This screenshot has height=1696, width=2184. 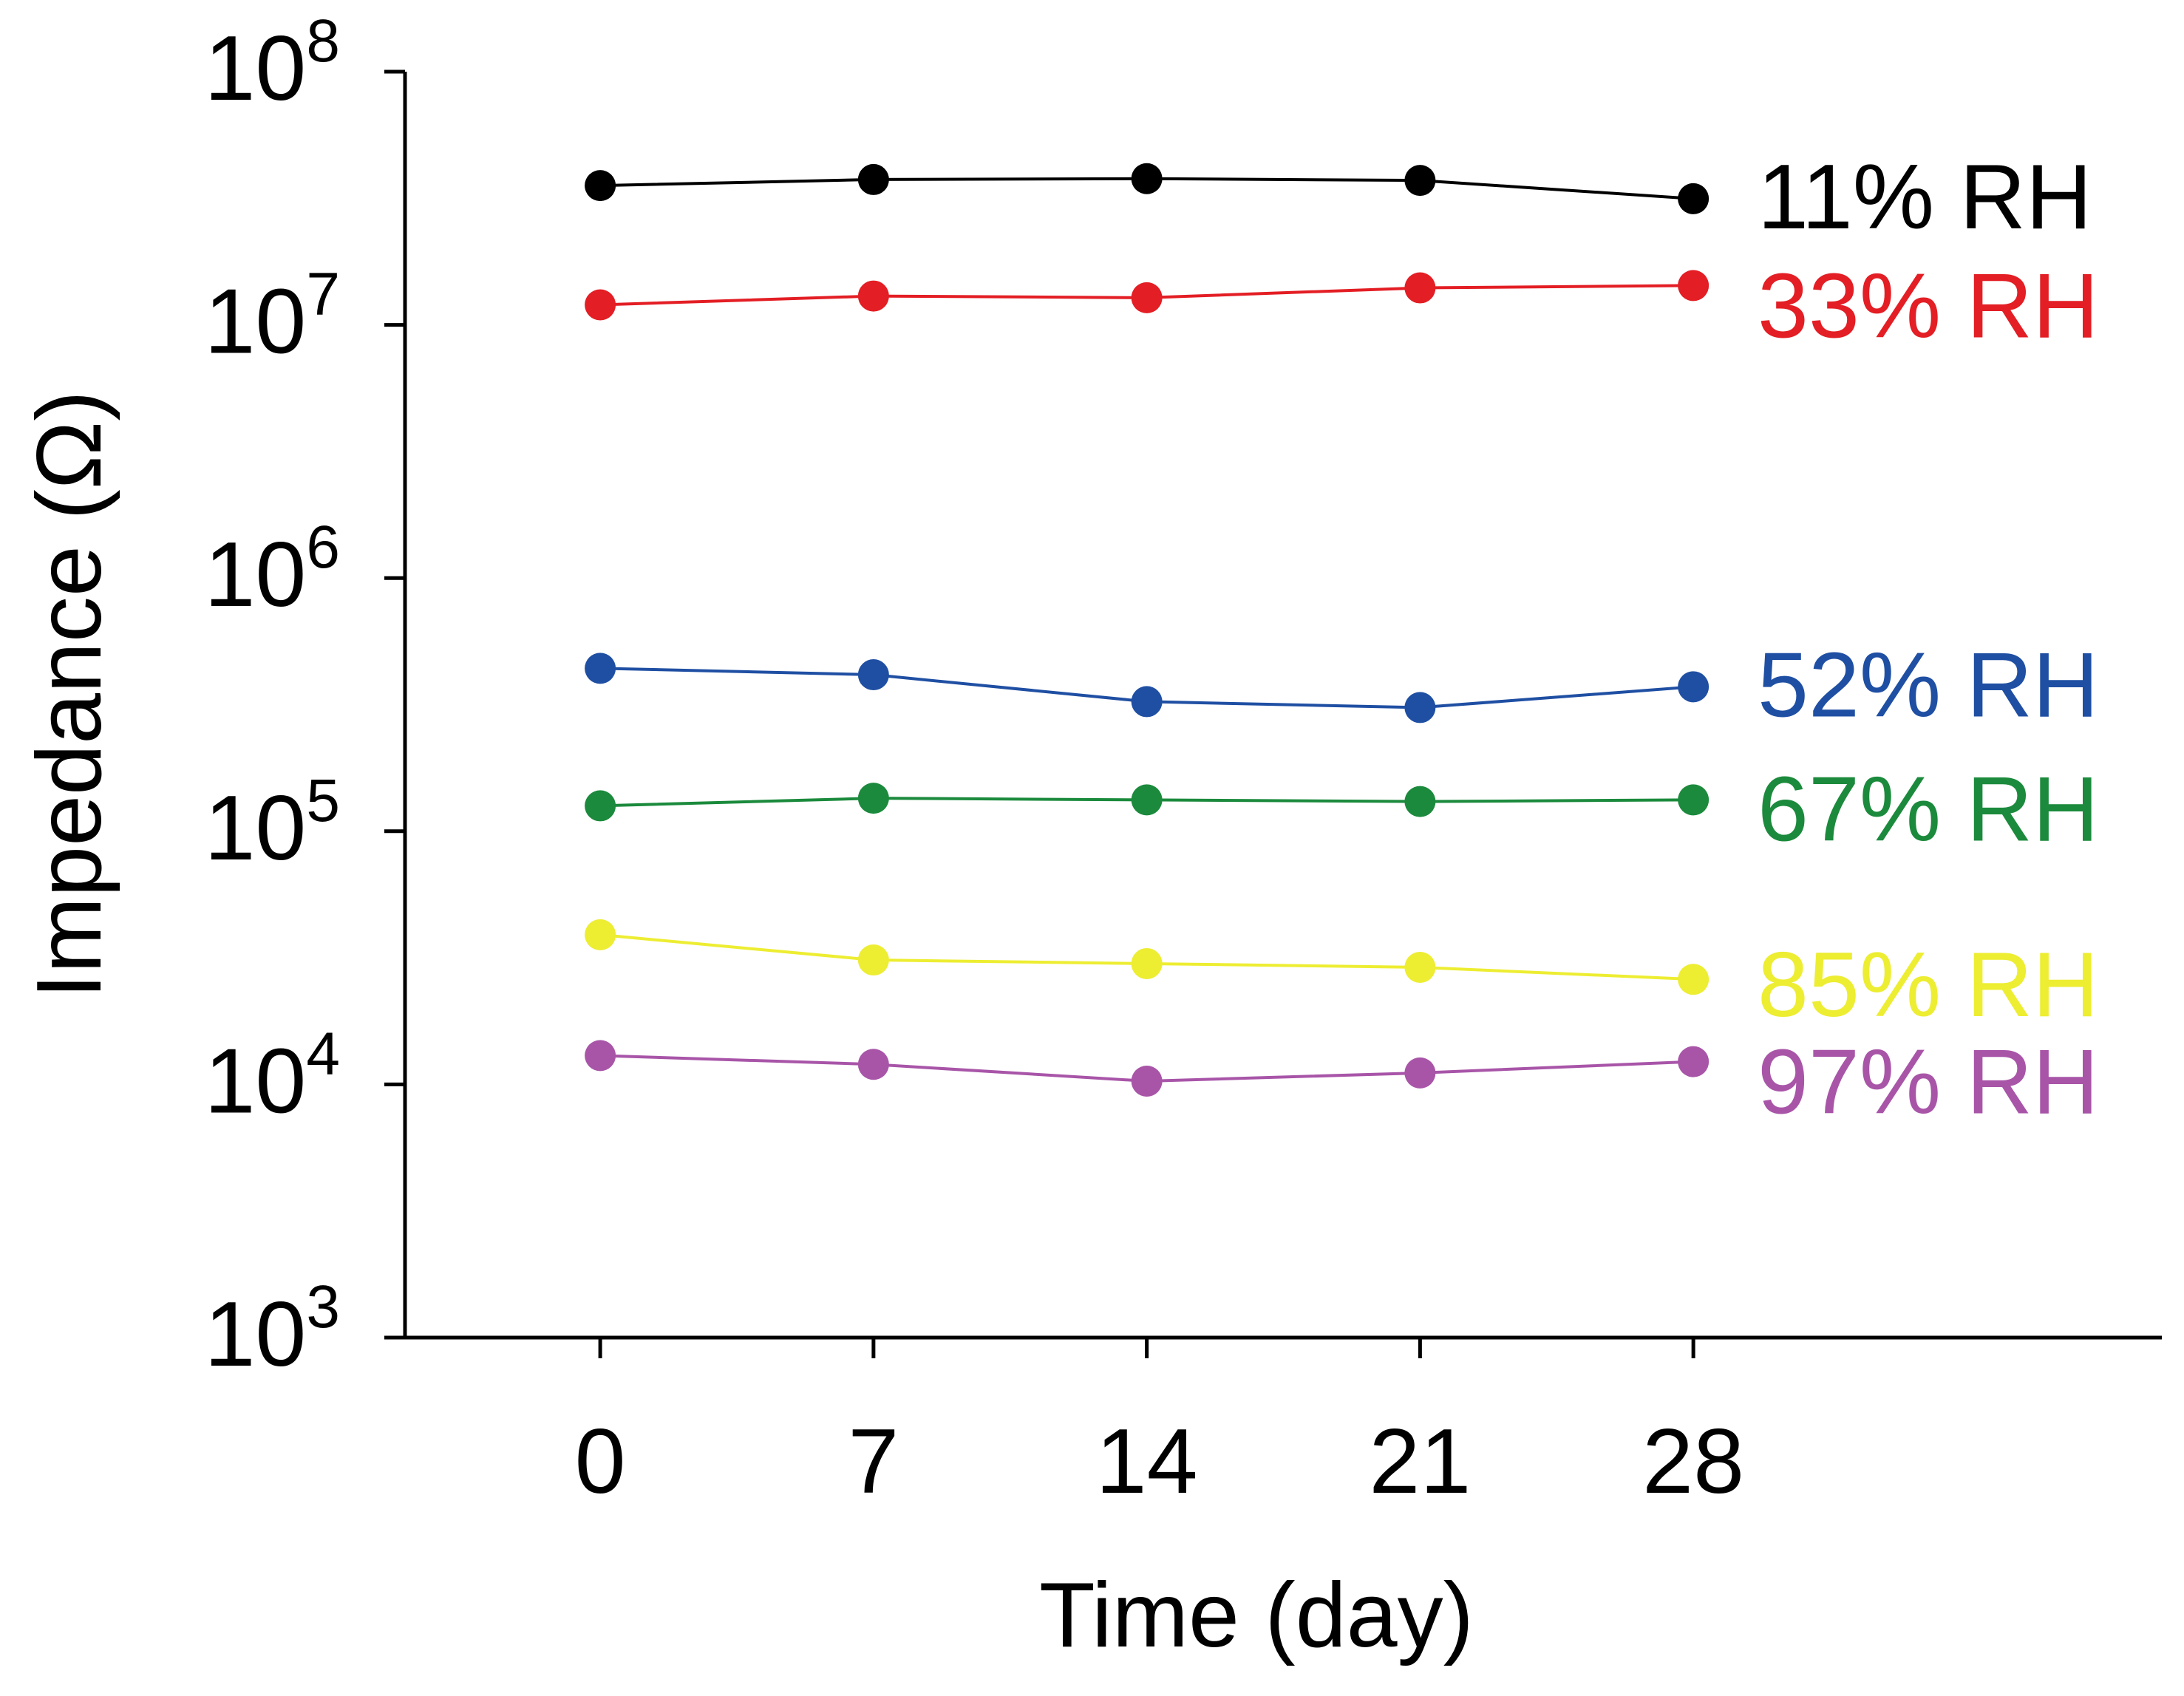 What do you see at coordinates (1928, 809) in the screenshot?
I see `series-label: 67% RH` at bounding box center [1928, 809].